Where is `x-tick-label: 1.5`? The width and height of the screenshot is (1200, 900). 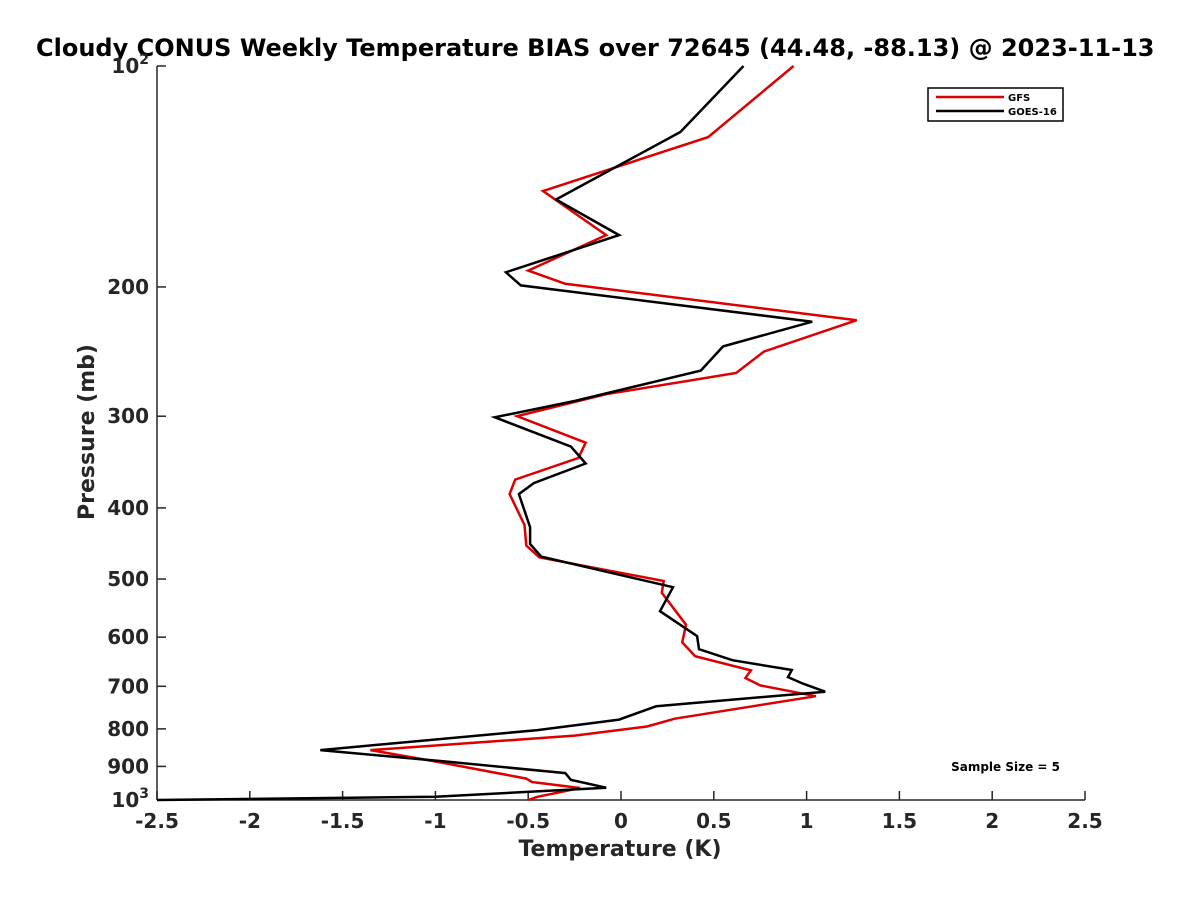 x-tick-label: 1.5 is located at coordinates (899, 821).